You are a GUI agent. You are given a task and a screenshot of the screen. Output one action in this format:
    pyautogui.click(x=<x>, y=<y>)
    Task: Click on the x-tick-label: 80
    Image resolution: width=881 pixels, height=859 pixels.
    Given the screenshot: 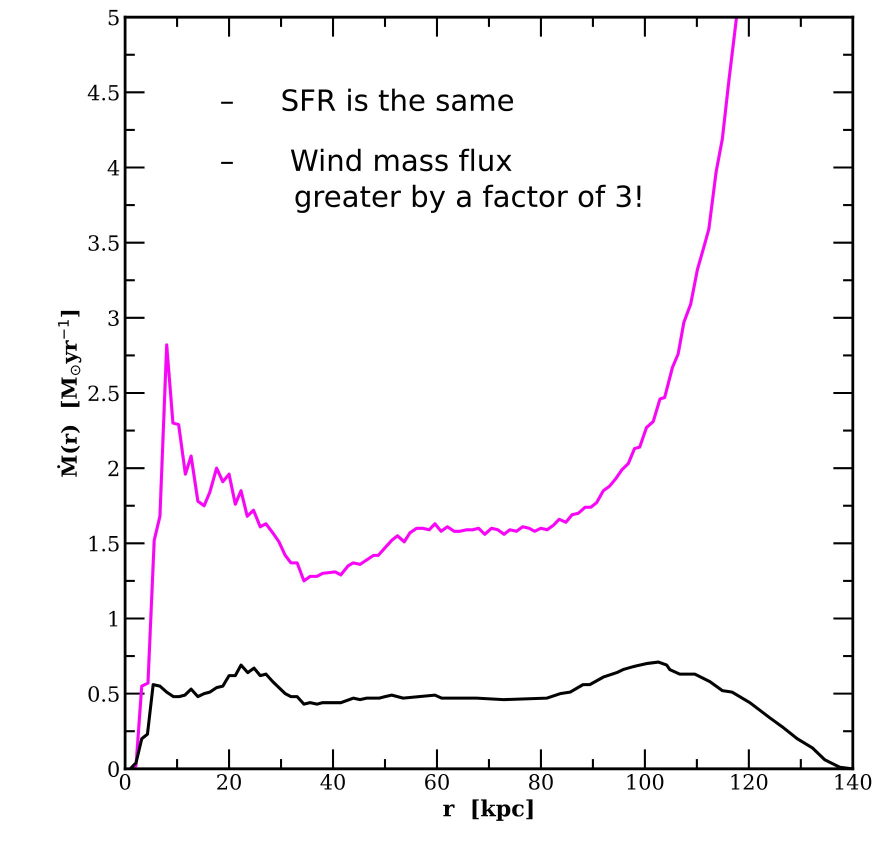 What is the action you would take?
    pyautogui.click(x=541, y=782)
    